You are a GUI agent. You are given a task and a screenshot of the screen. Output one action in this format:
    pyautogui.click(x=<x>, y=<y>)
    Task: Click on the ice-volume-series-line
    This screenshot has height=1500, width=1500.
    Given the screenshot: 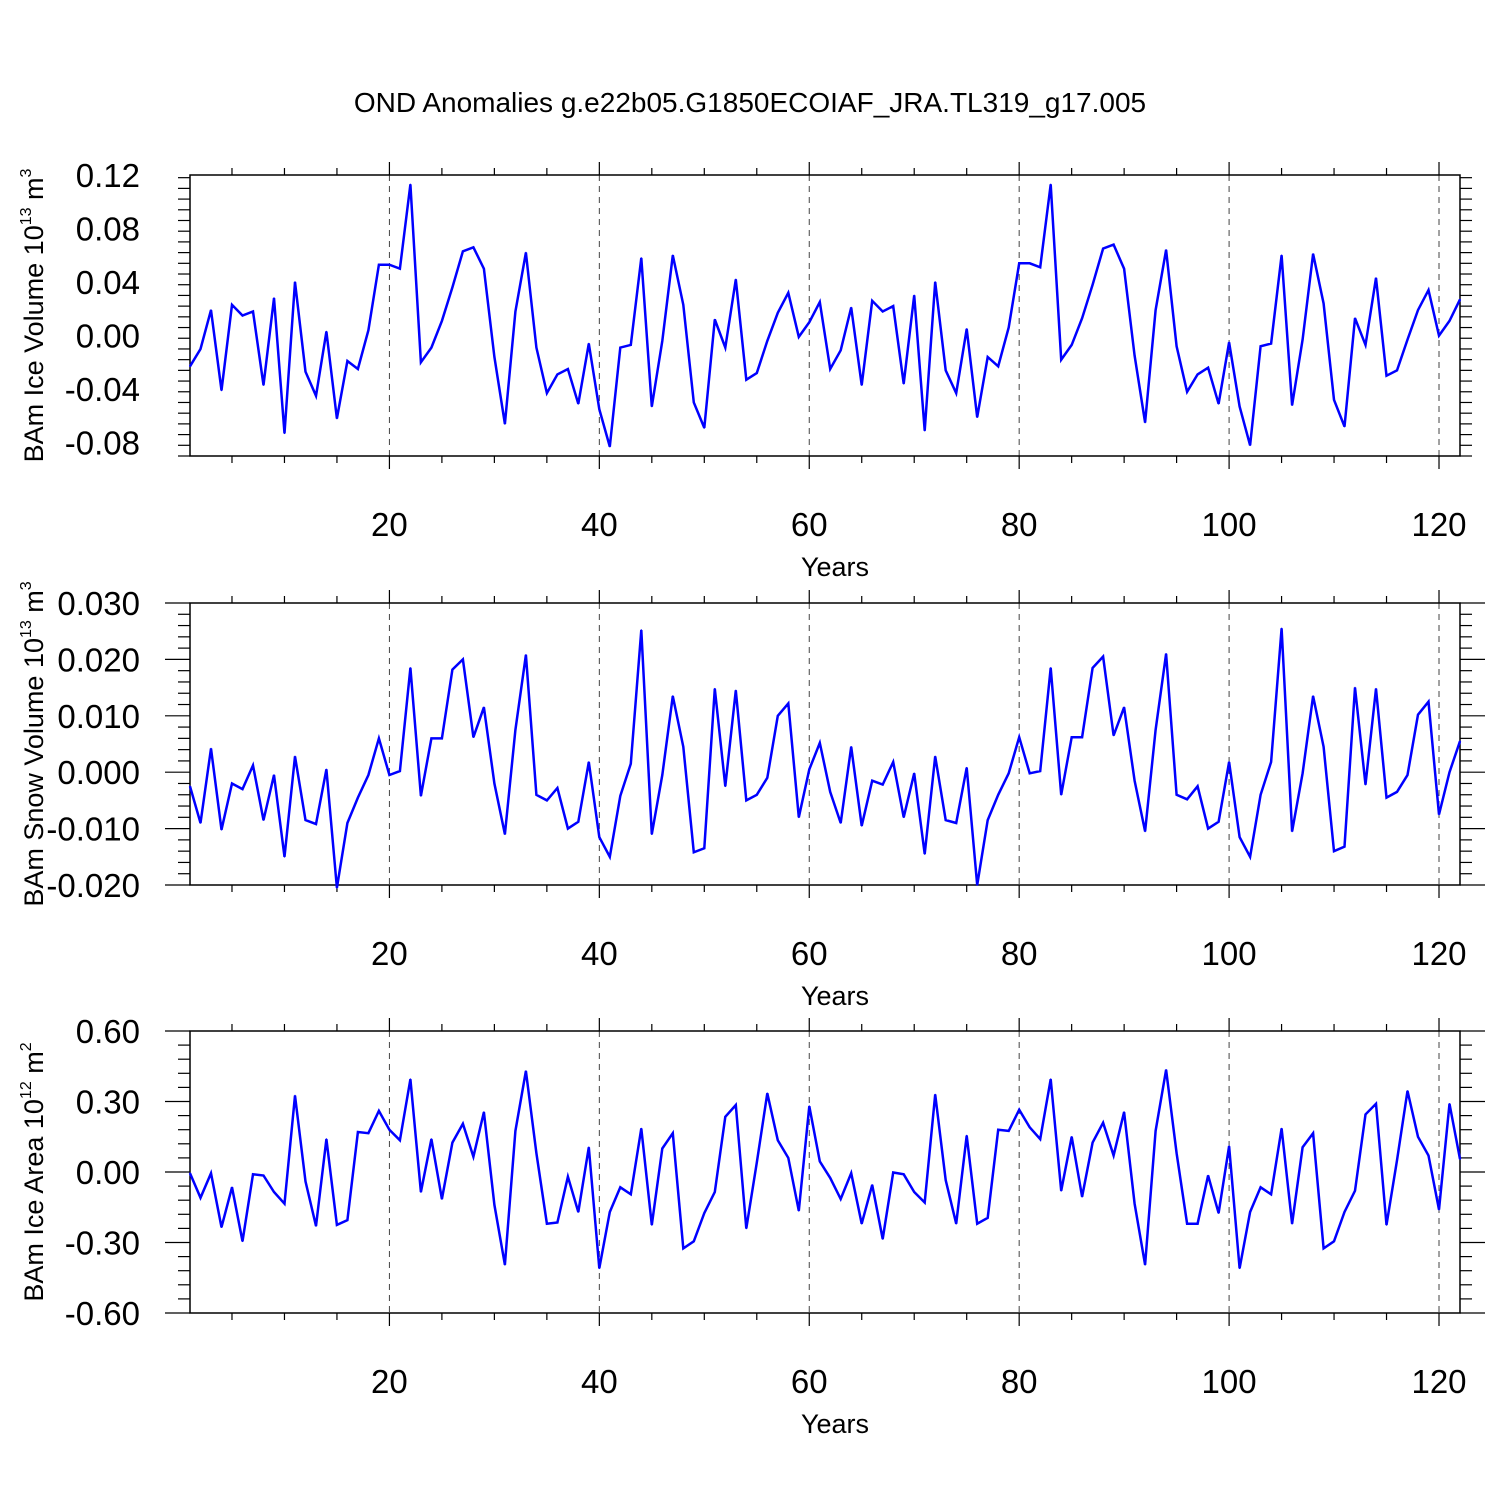 What is the action you would take?
    pyautogui.click(x=825, y=315)
    